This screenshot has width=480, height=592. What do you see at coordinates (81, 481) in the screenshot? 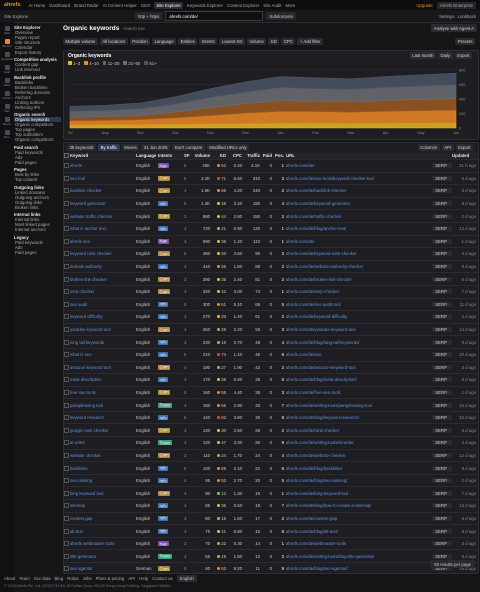
I see `keyword: seo ranking` at bounding box center [81, 481].